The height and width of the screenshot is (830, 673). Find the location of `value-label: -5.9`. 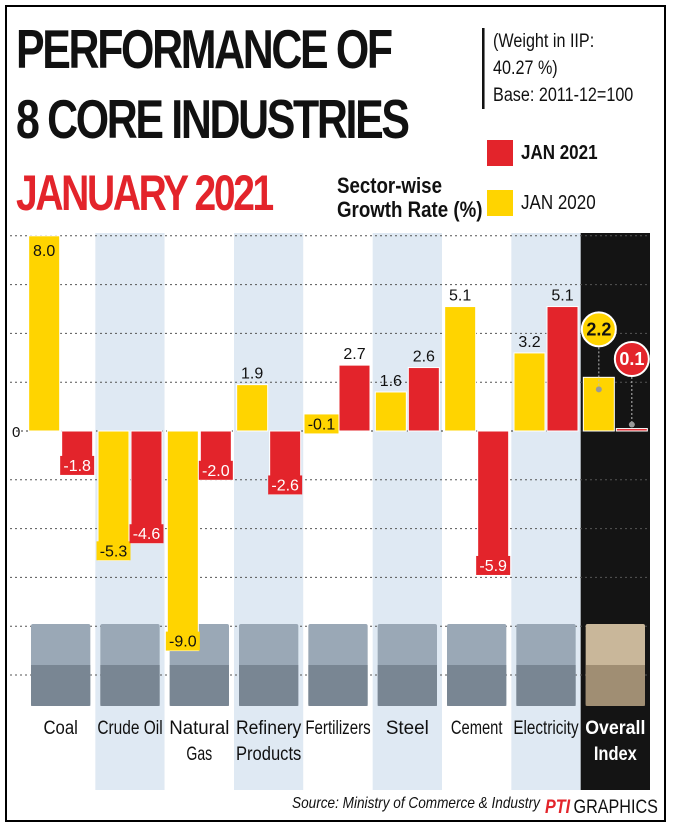

value-label: -5.9 is located at coordinates (493, 566).